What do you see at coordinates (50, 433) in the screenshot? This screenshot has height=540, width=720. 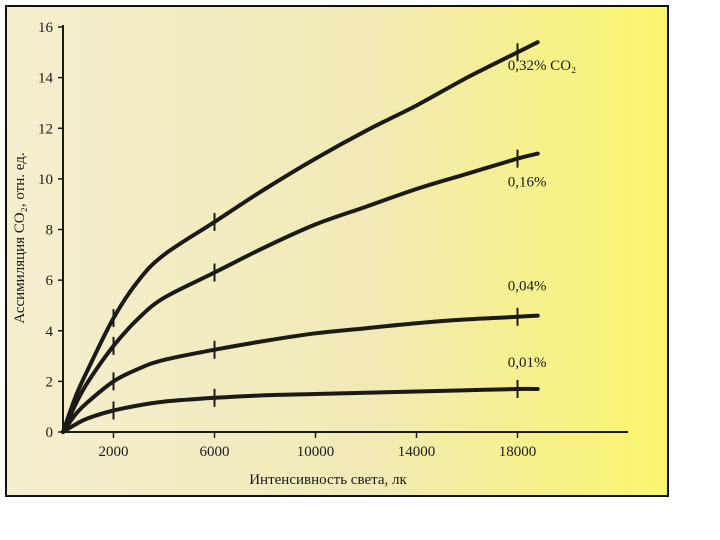 I see `y-tick-label: 0` at bounding box center [50, 433].